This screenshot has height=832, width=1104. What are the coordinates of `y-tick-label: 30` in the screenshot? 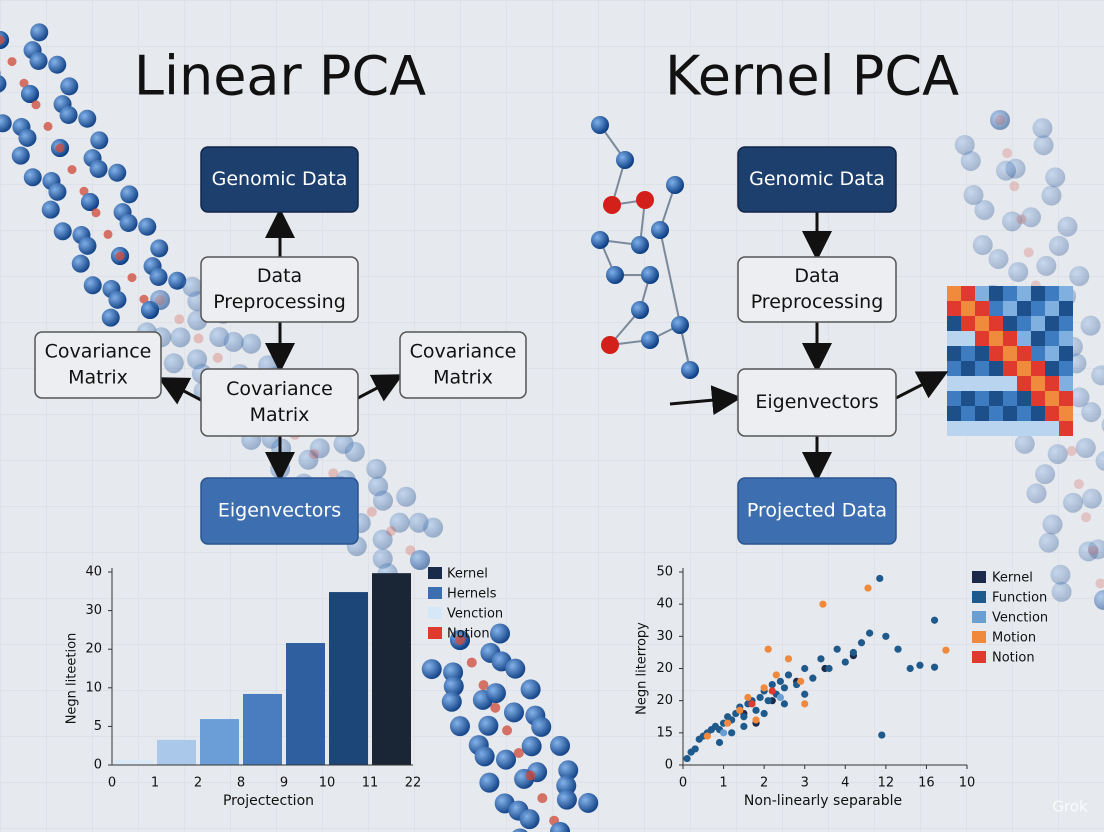 It's located at (93, 610).